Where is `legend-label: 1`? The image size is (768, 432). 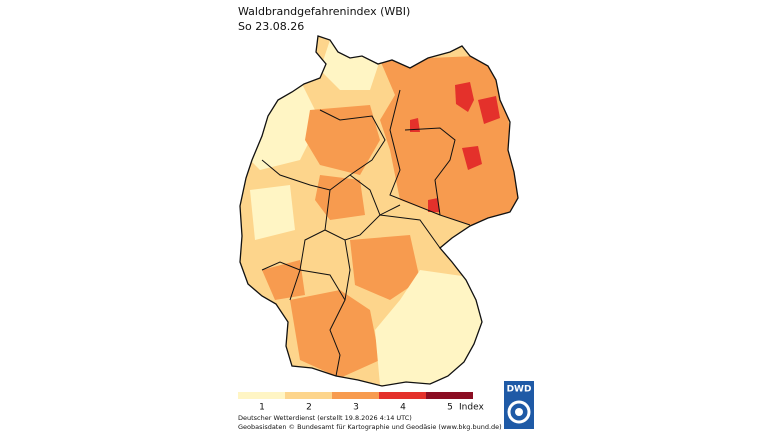 legend-label: 1 is located at coordinates (262, 408).